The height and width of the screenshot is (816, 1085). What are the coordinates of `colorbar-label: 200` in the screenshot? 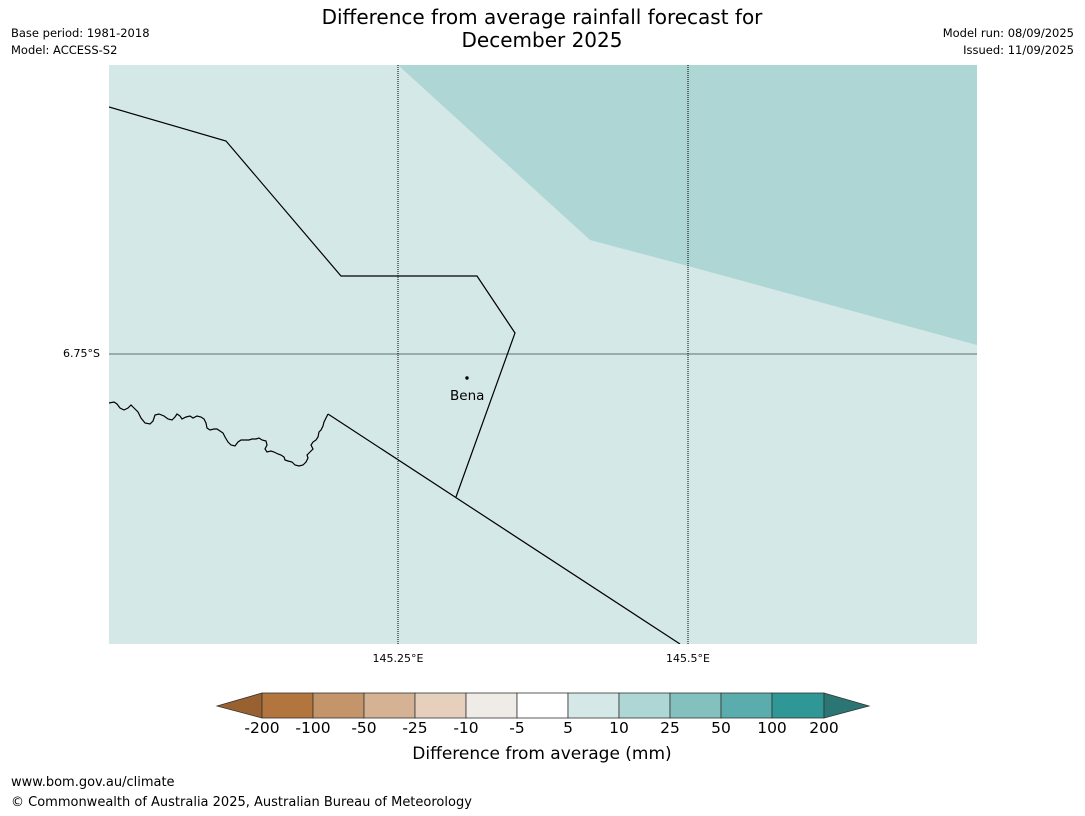 It's located at (824, 728).